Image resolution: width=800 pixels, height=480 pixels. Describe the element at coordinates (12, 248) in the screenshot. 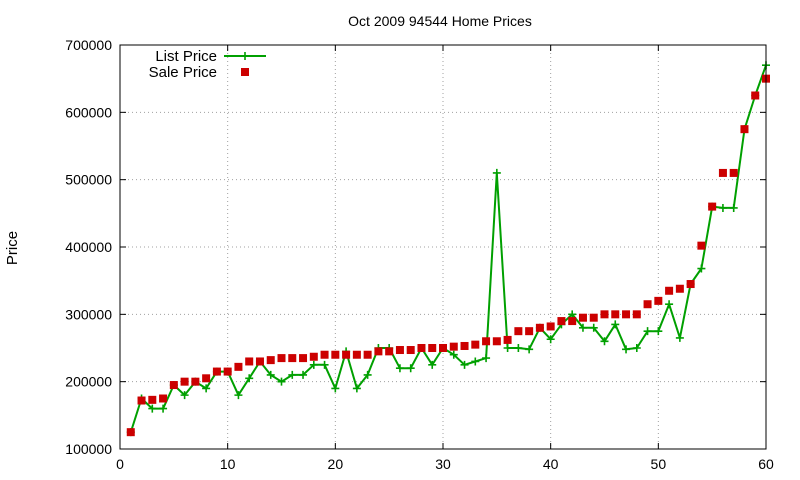

I see `y-axis-label: Price` at that location.